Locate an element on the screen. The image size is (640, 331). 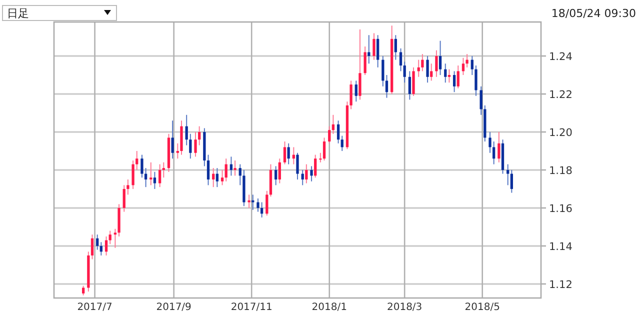
y-tick-label: 1.16 is located at coordinates (561, 208).